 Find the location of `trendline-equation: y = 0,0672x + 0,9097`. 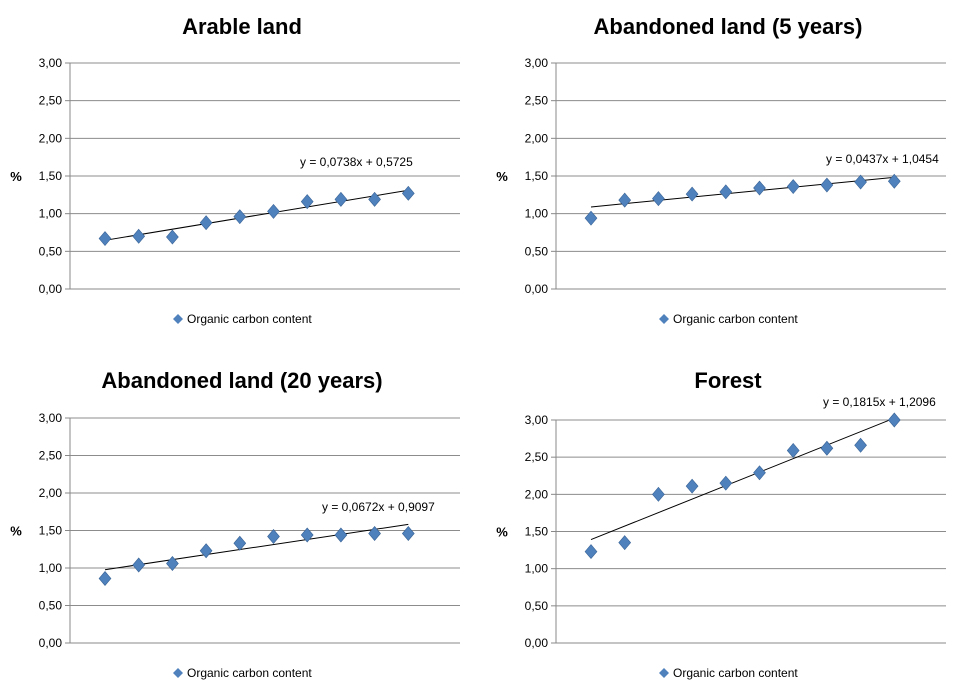

trendline-equation: y = 0,0672x + 0,9097 is located at coordinates (378, 507).